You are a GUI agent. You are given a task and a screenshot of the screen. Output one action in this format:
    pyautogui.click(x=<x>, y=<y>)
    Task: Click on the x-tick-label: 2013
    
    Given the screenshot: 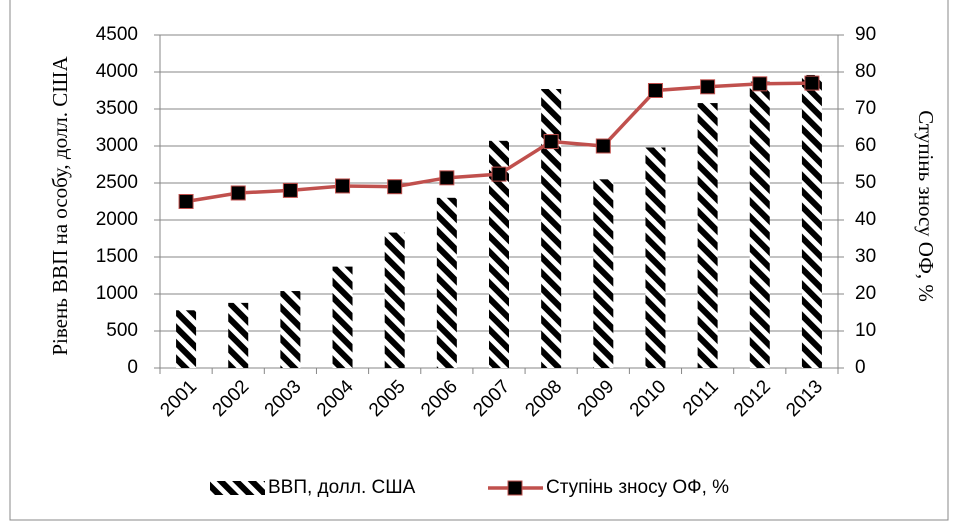 What is the action you would take?
    pyautogui.click(x=804, y=398)
    